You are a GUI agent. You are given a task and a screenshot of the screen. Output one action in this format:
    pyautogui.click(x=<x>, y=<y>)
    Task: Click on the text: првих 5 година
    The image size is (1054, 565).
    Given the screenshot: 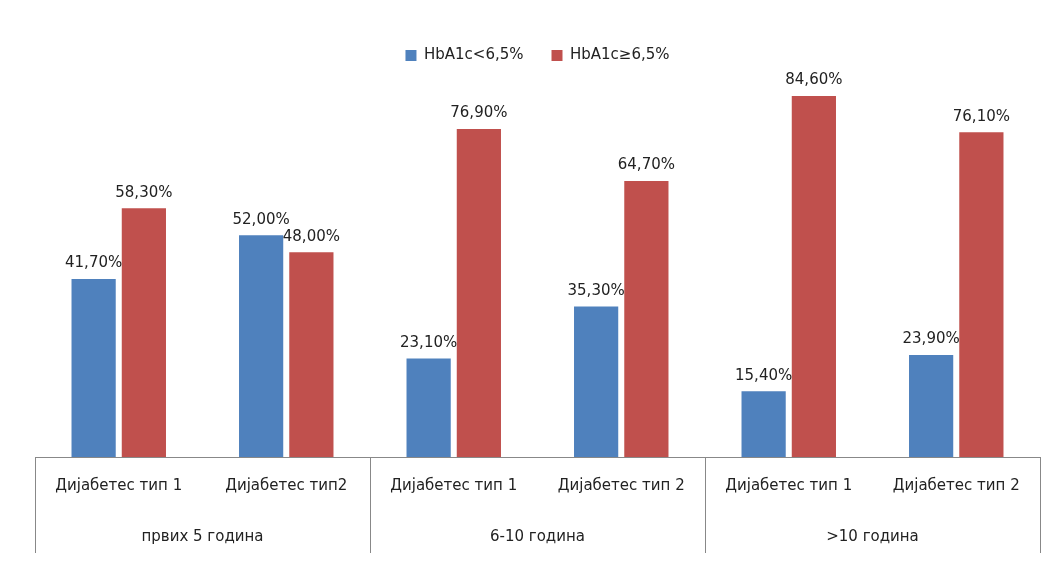 What is the action you would take?
    pyautogui.click(x=202, y=535)
    